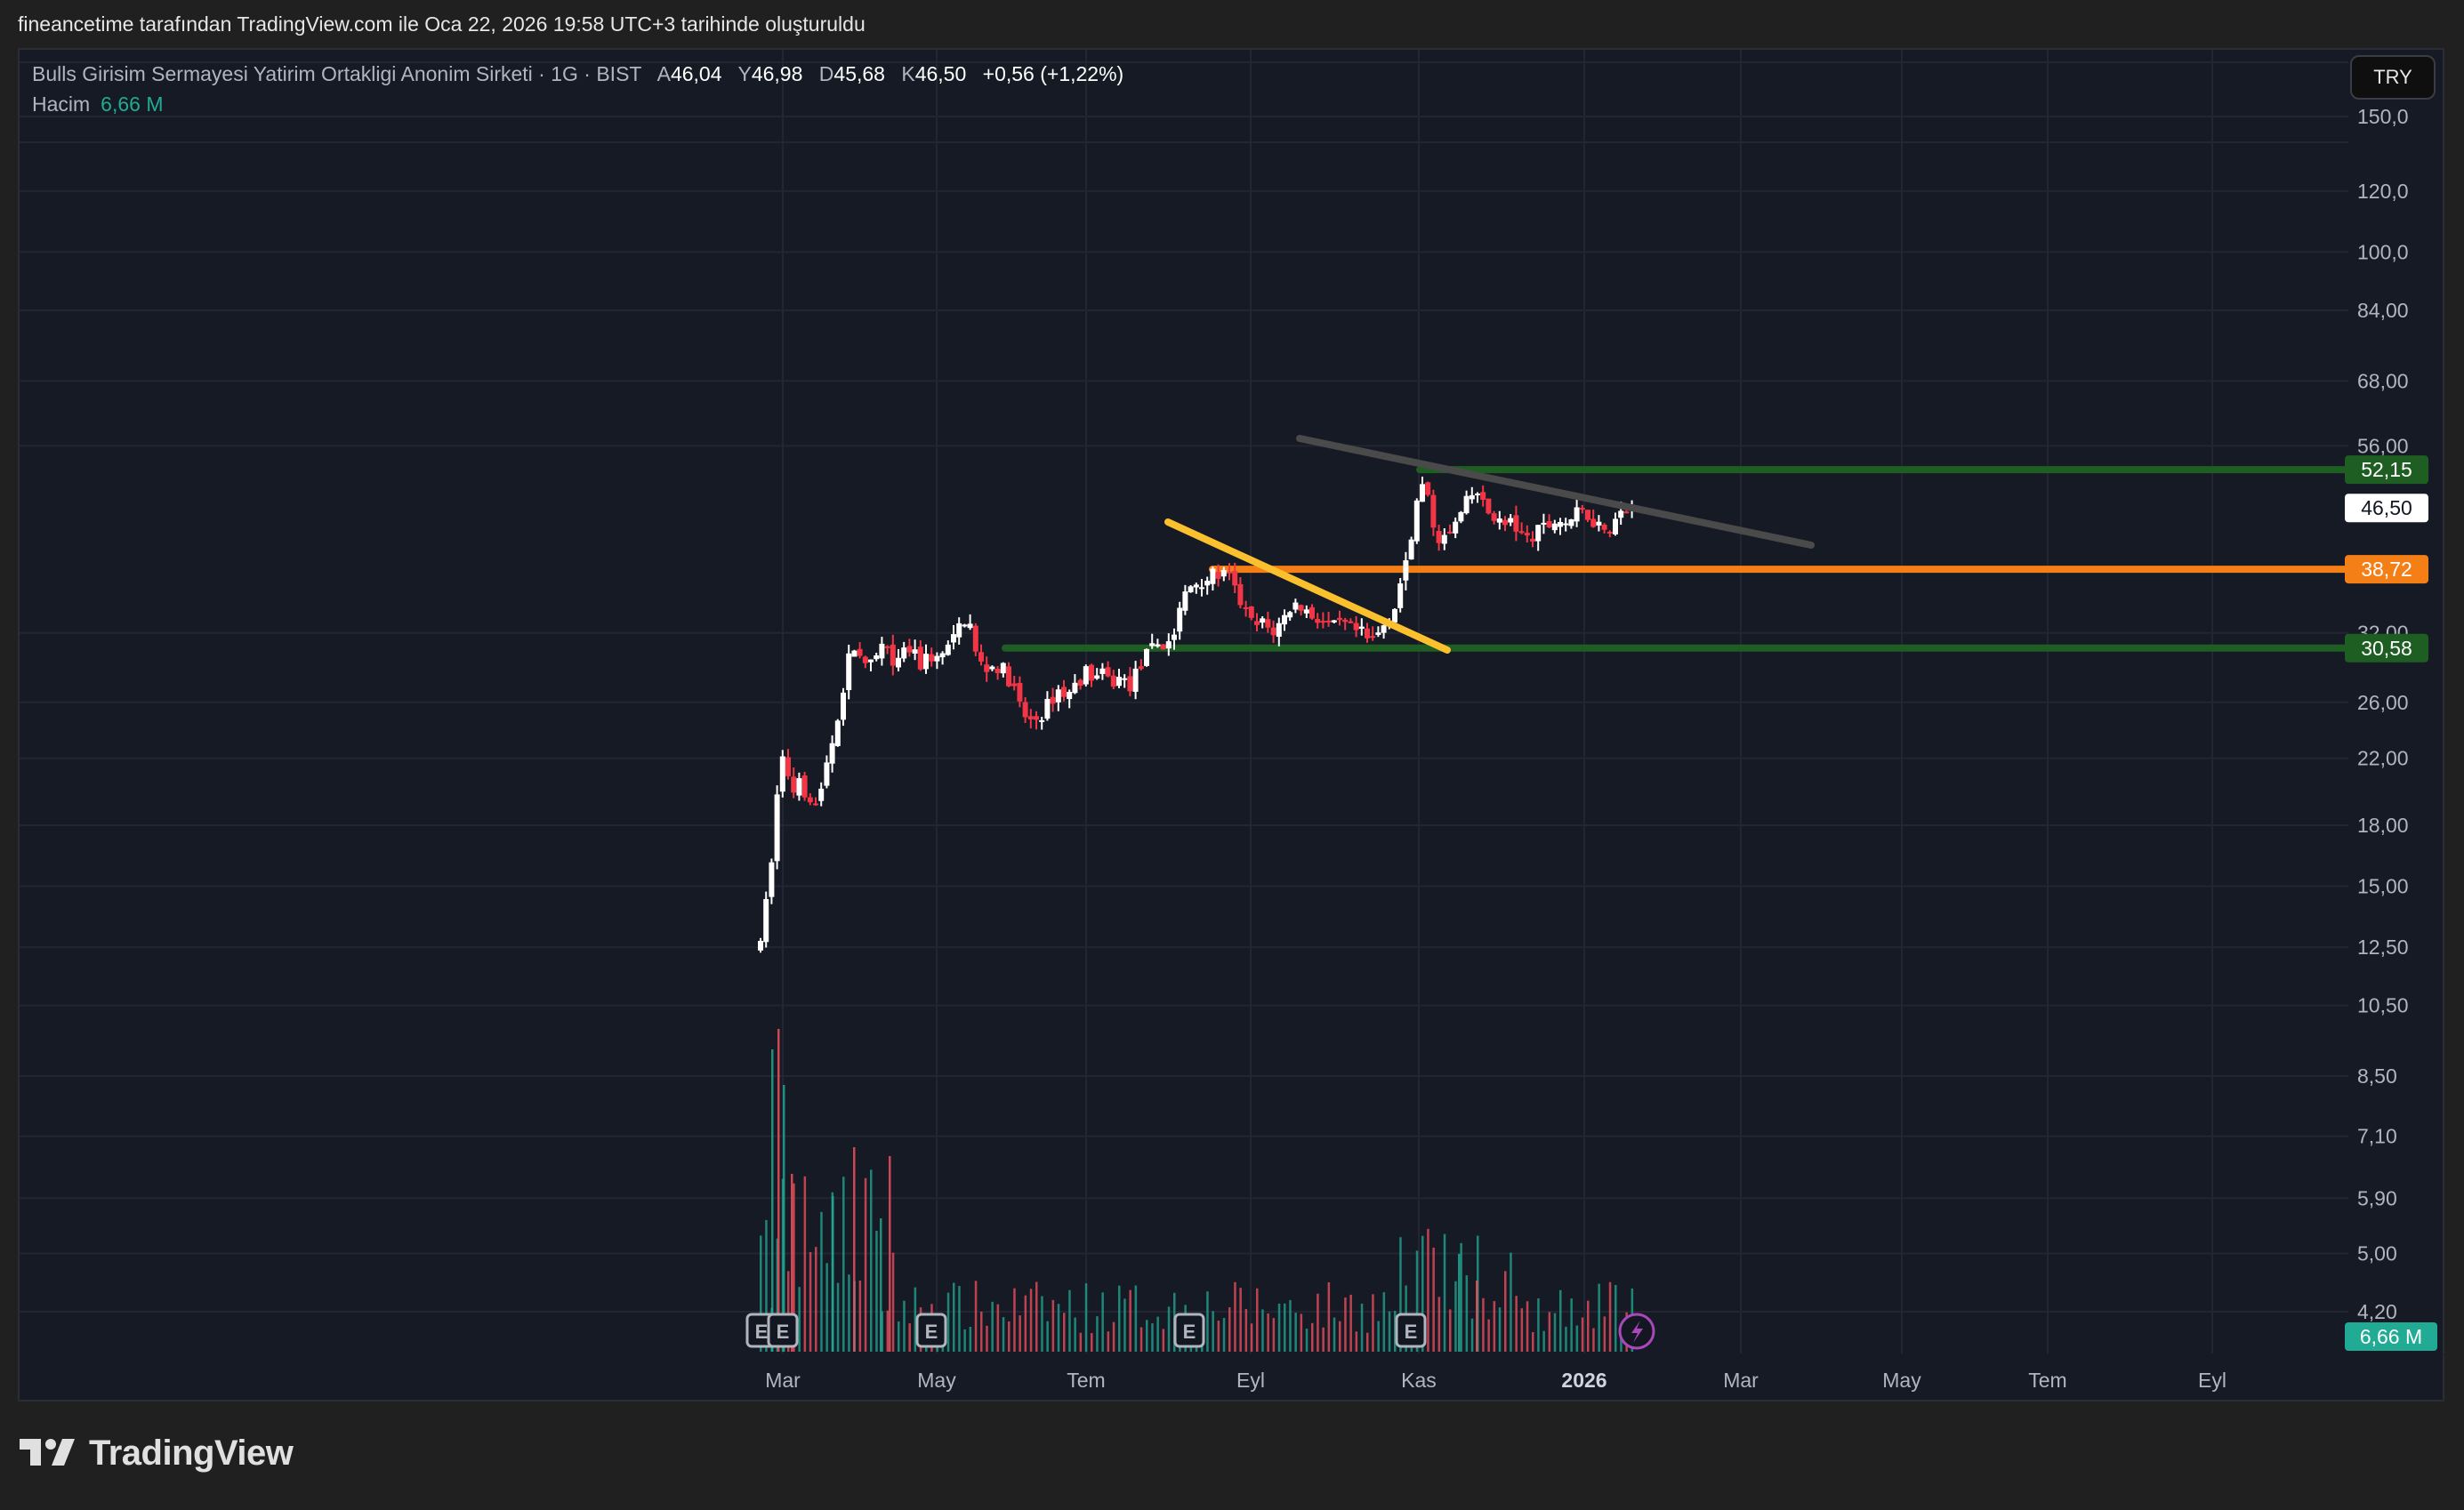 Image resolution: width=2464 pixels, height=1510 pixels. Describe the element at coordinates (908, 73) in the screenshot. I see `close-label: K` at that location.